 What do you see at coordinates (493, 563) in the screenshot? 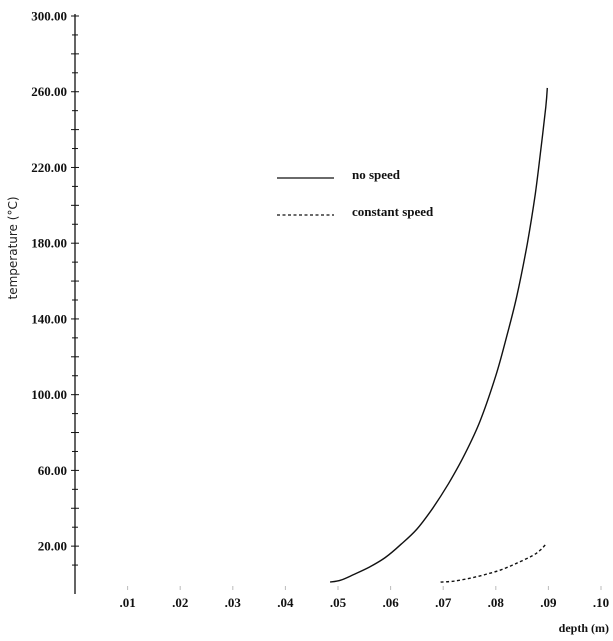
I see `series-line-constant-speed` at bounding box center [493, 563].